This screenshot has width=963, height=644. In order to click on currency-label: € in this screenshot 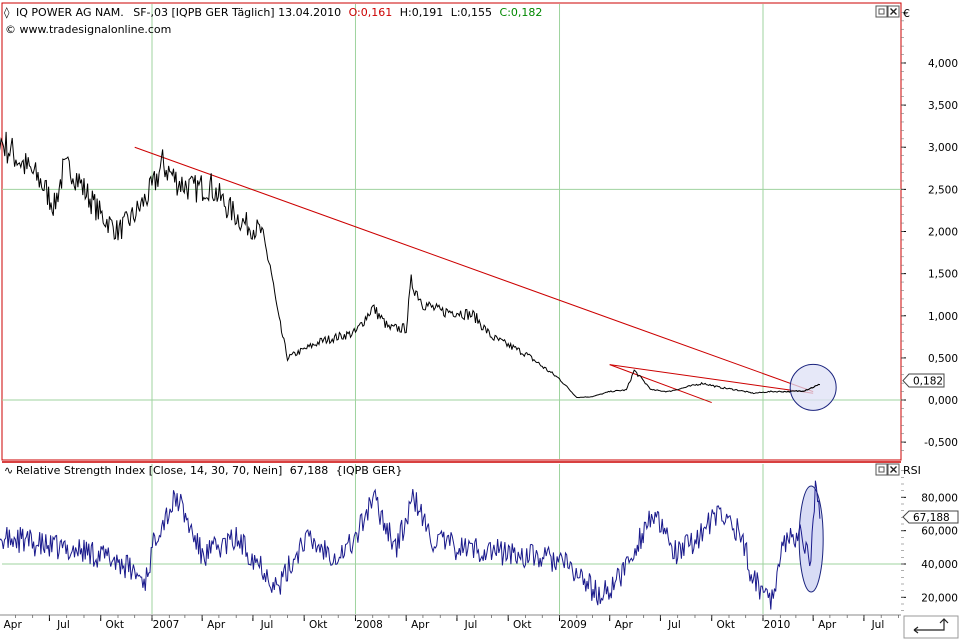, I will do `click(906, 13)`.